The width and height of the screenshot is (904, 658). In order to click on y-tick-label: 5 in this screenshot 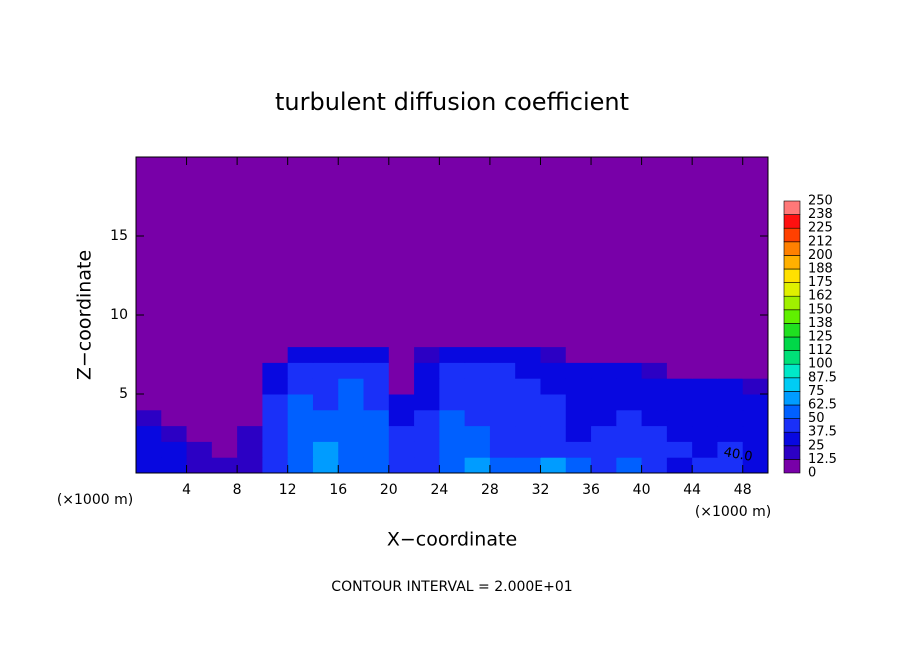, I will do `click(123, 394)`.